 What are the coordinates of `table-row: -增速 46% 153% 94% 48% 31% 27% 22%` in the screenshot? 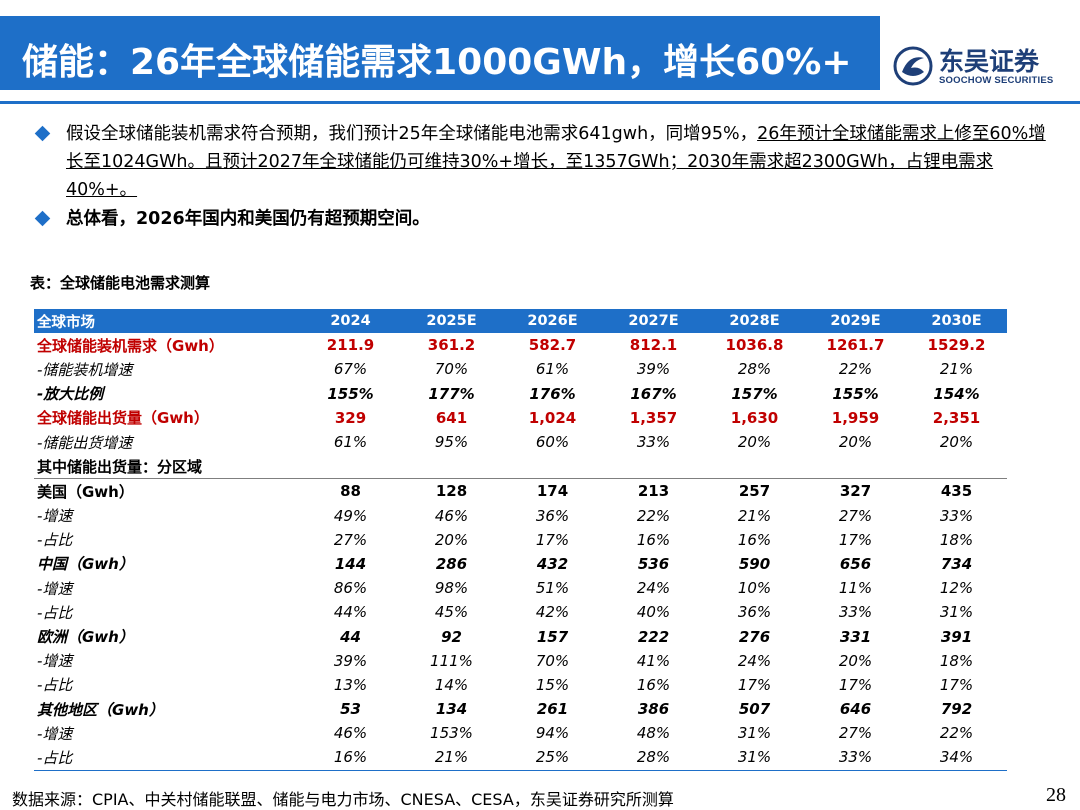 It's located at (520, 733).